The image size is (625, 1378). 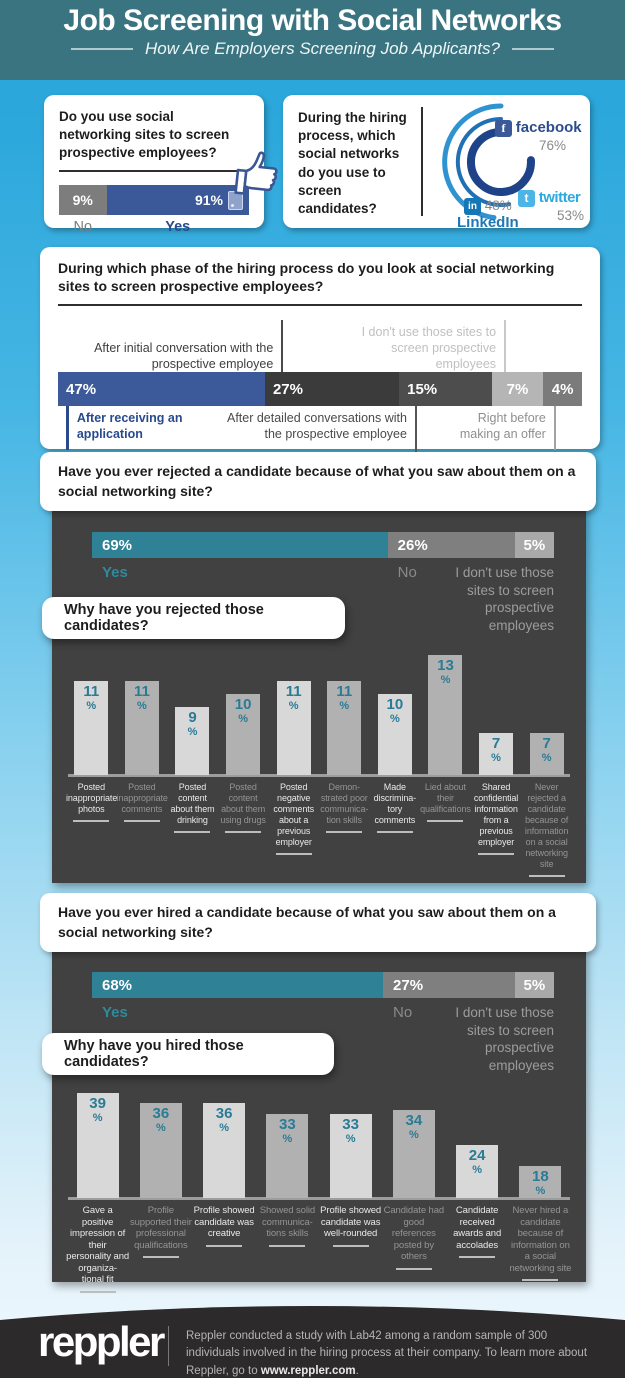 I want to click on phase-segment: 4%, so click(x=562, y=389).